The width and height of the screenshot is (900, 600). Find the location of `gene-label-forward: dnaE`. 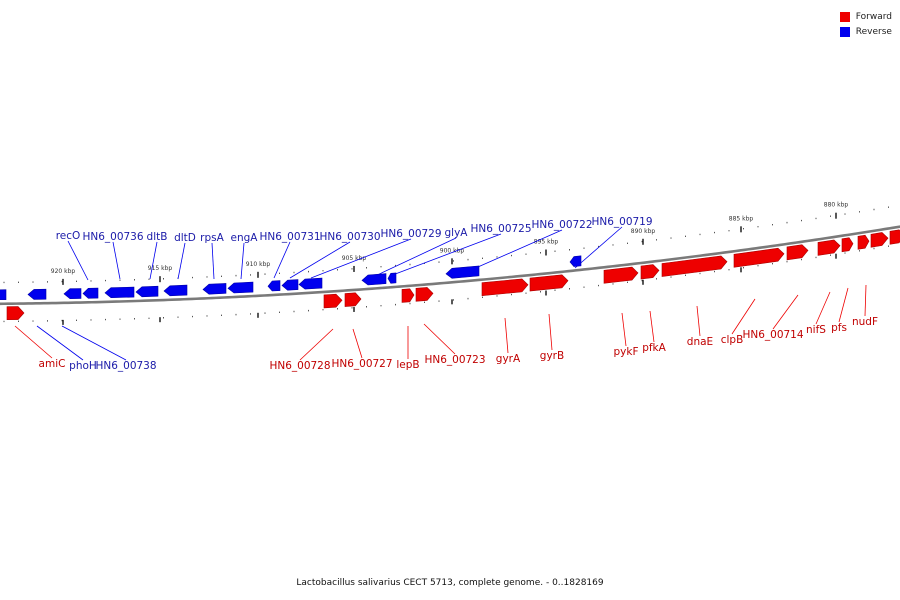

gene-label-forward: dnaE is located at coordinates (700, 342).